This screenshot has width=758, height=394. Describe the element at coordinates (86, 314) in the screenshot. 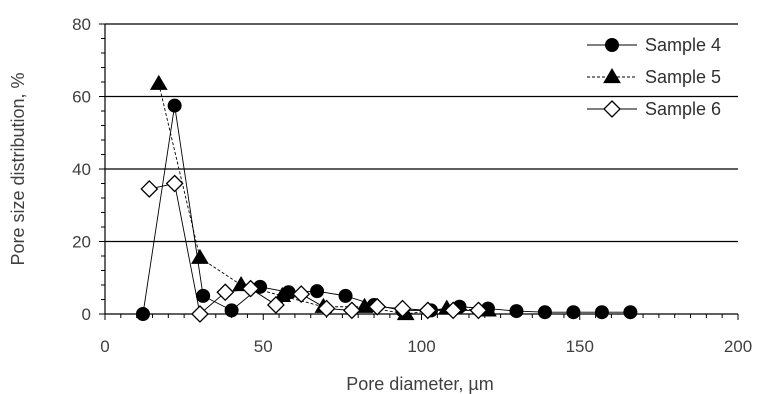

I see `y-tick-label: 0` at that location.